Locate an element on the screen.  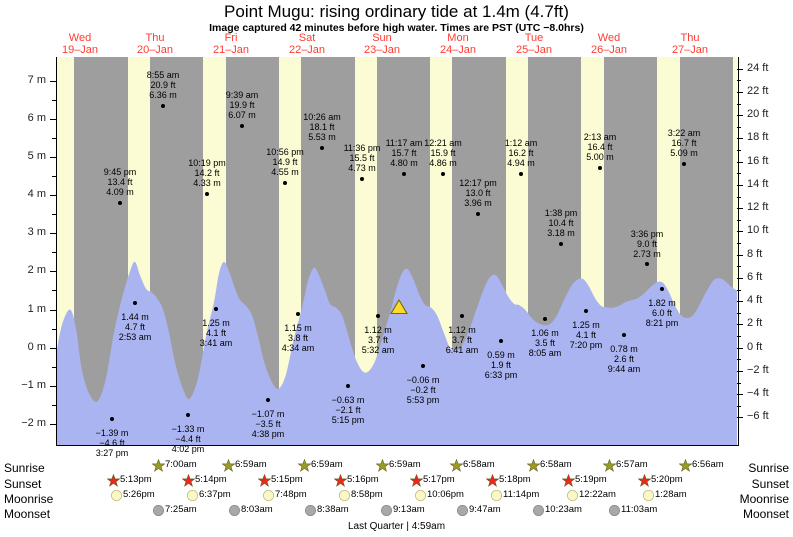
day-header-6: Tue 25–Jan is located at coordinates (534, 44).